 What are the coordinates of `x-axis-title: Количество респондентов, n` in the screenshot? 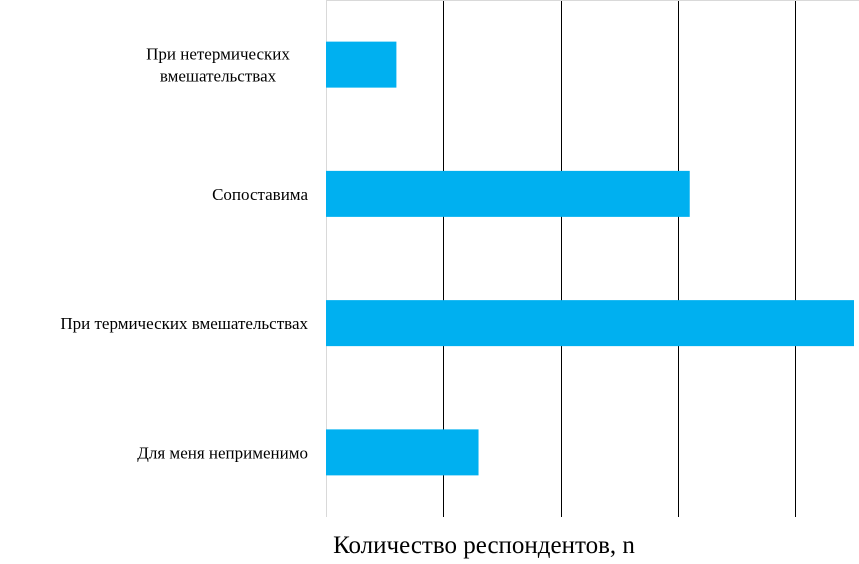 It's located at (484, 545).